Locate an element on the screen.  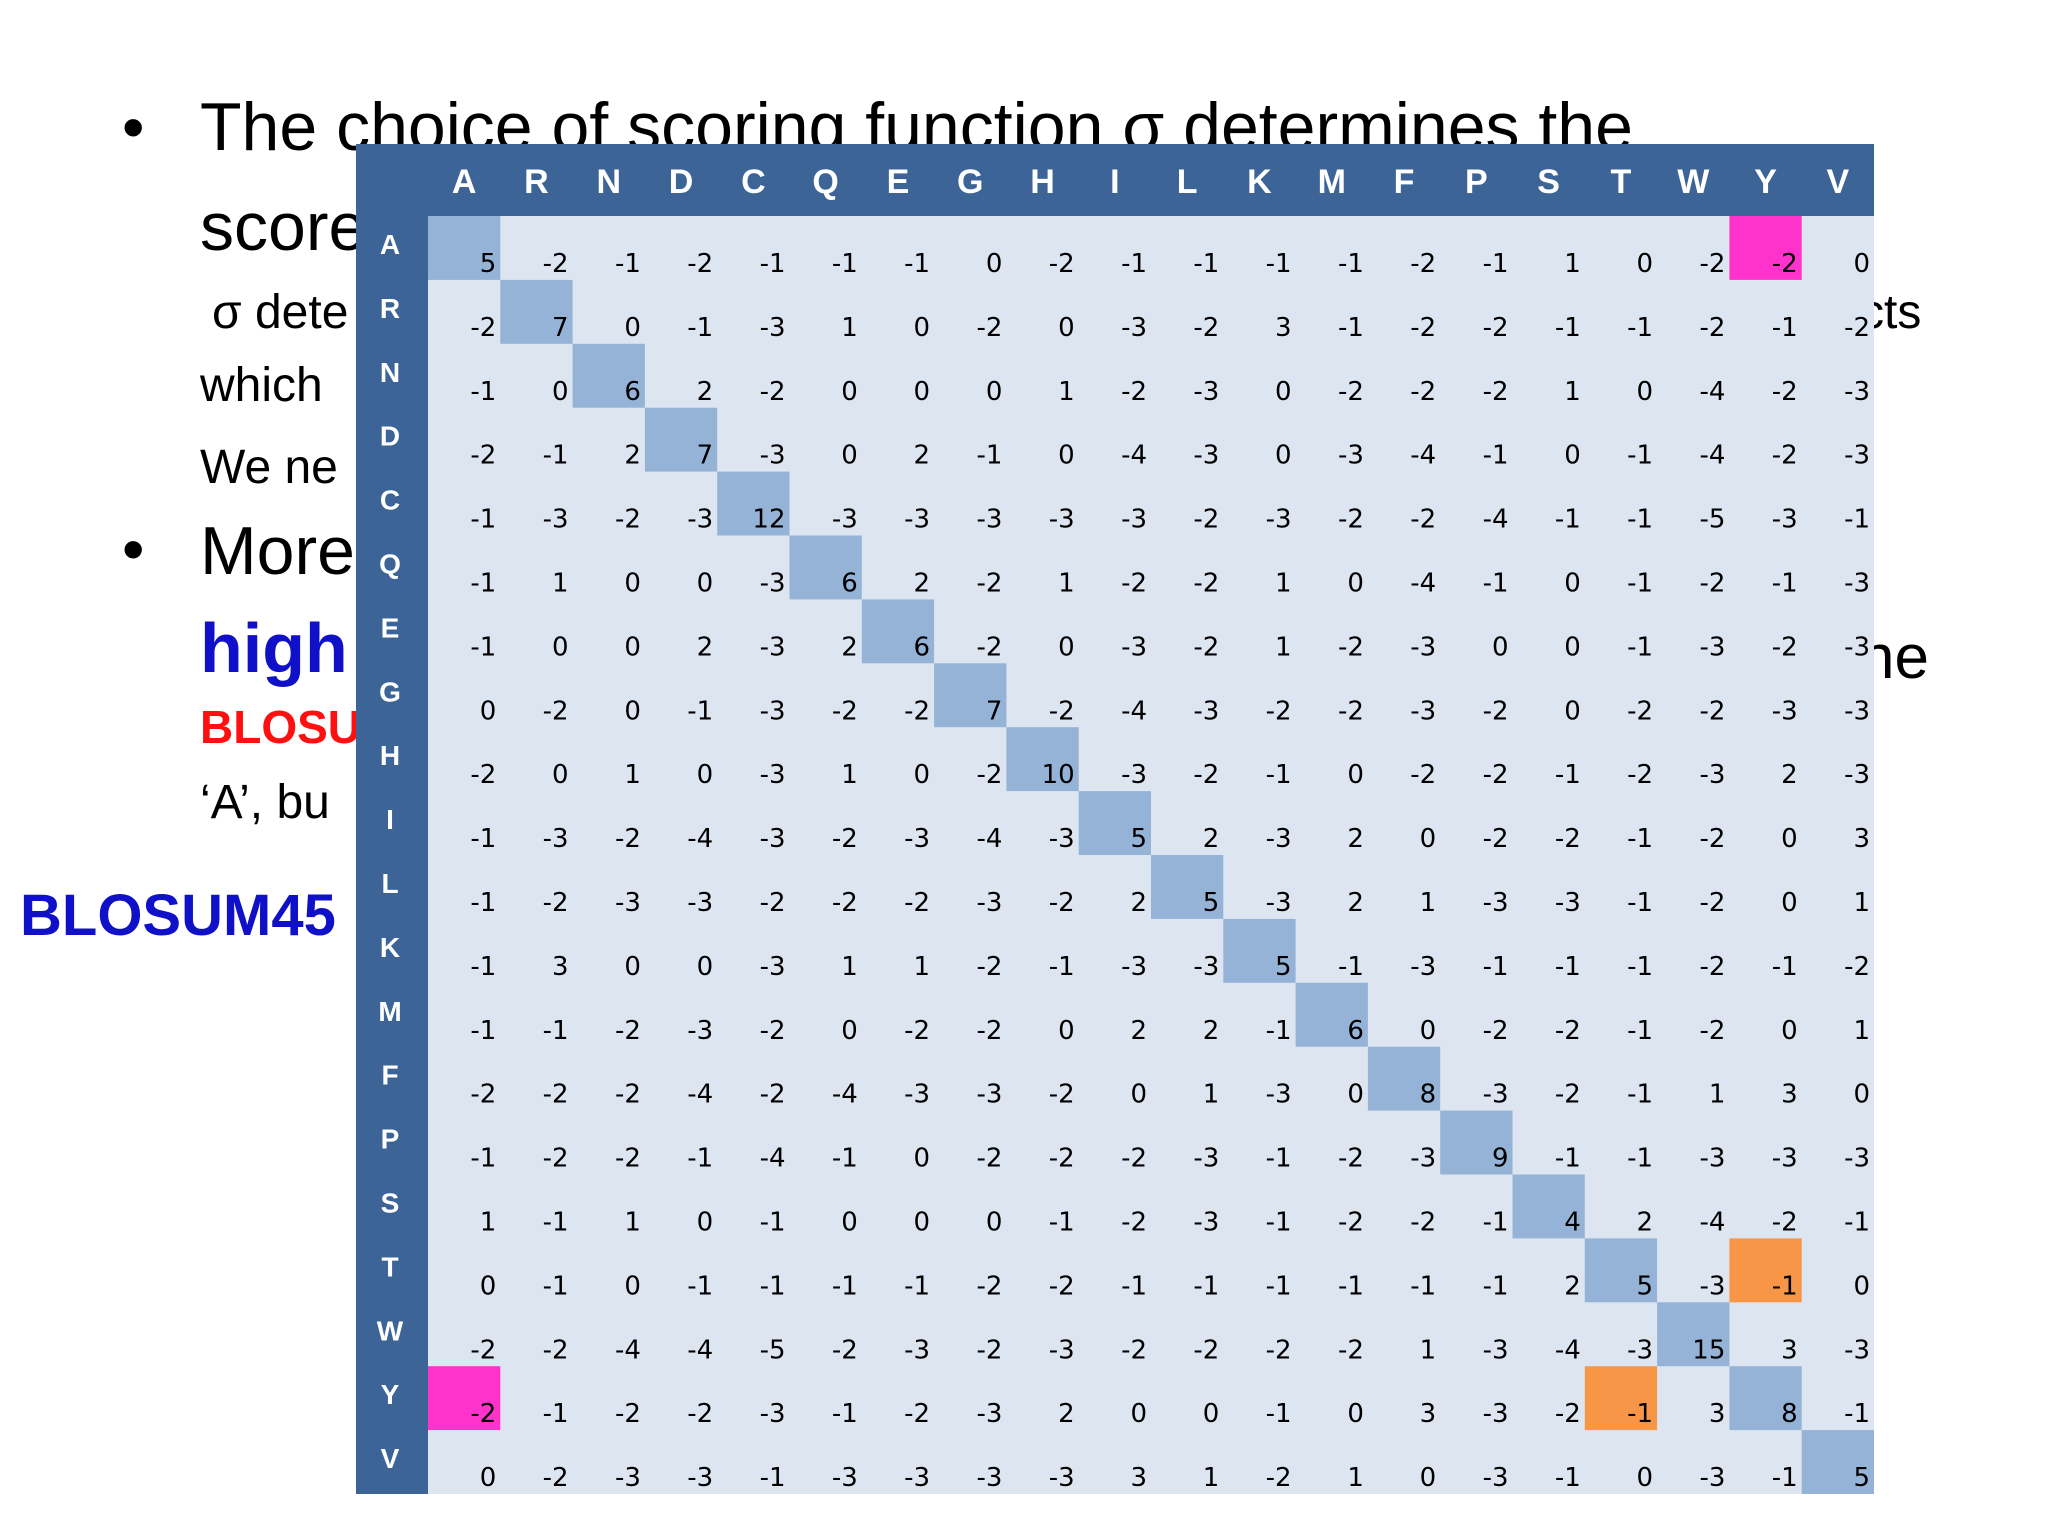
matrix-value: 7 is located at coordinates (705, 456).